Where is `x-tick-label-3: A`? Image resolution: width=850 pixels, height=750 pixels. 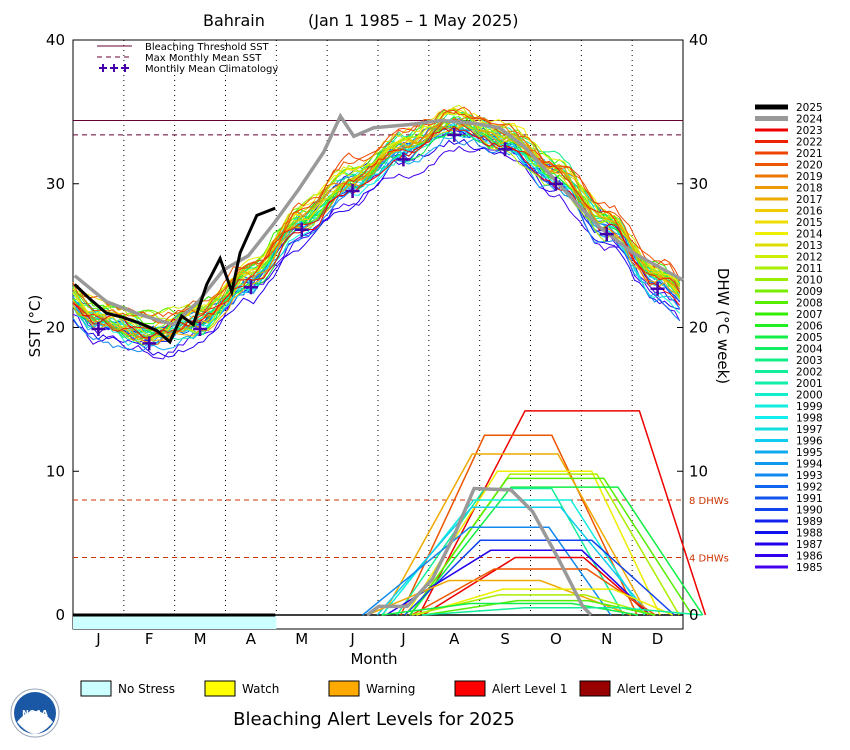 x-tick-label-3: A is located at coordinates (251, 639).